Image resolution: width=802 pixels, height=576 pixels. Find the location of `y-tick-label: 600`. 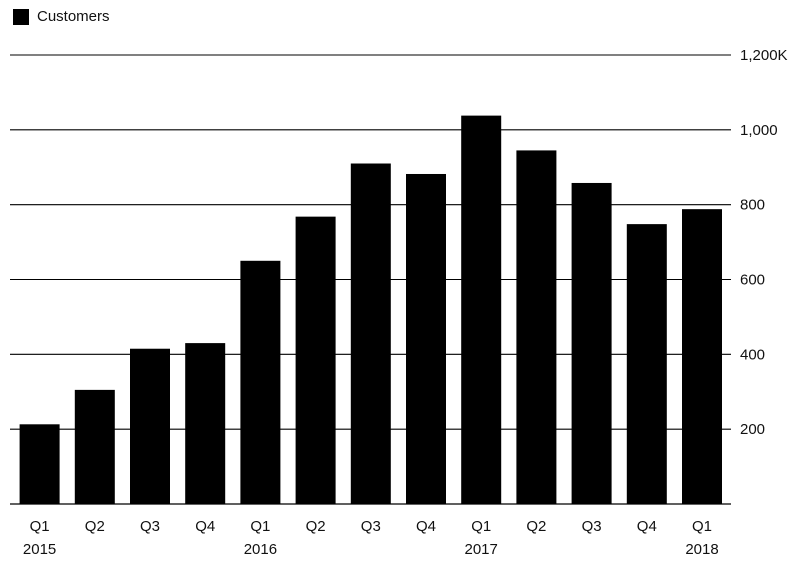

y-tick-label: 600 is located at coordinates (752, 280).